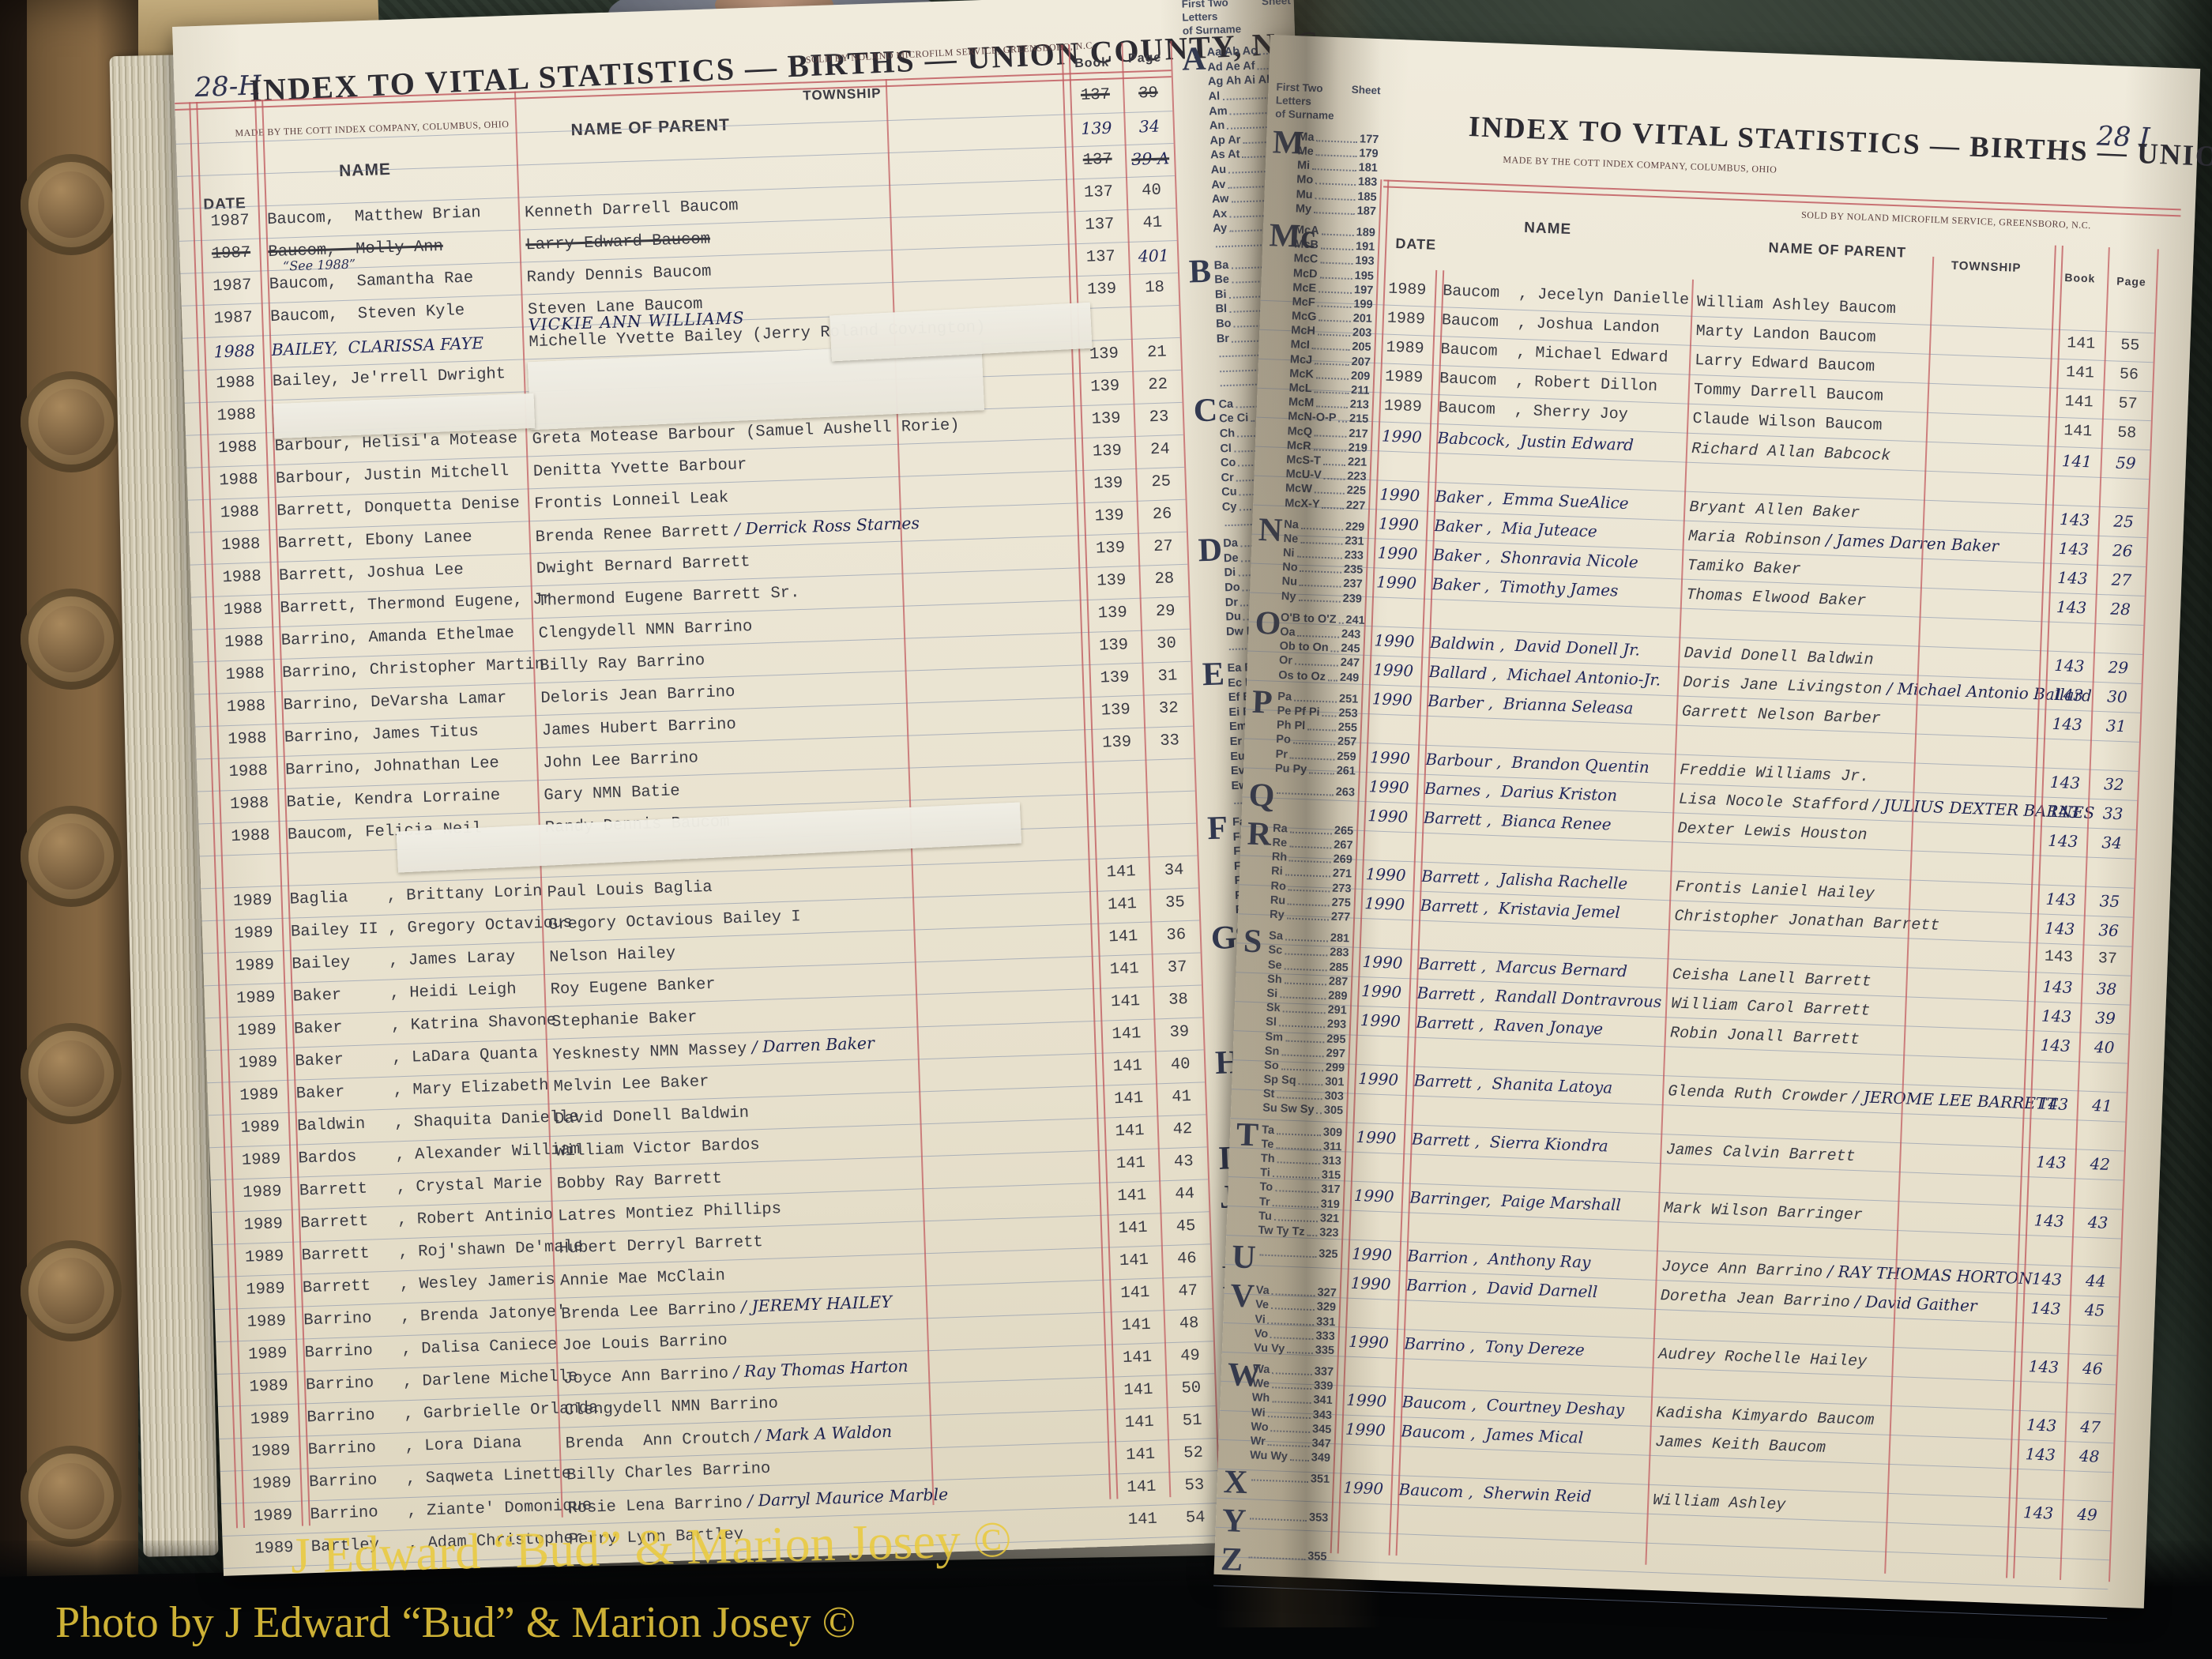  I want to click on index-line: 325, so click(1298, 1252).